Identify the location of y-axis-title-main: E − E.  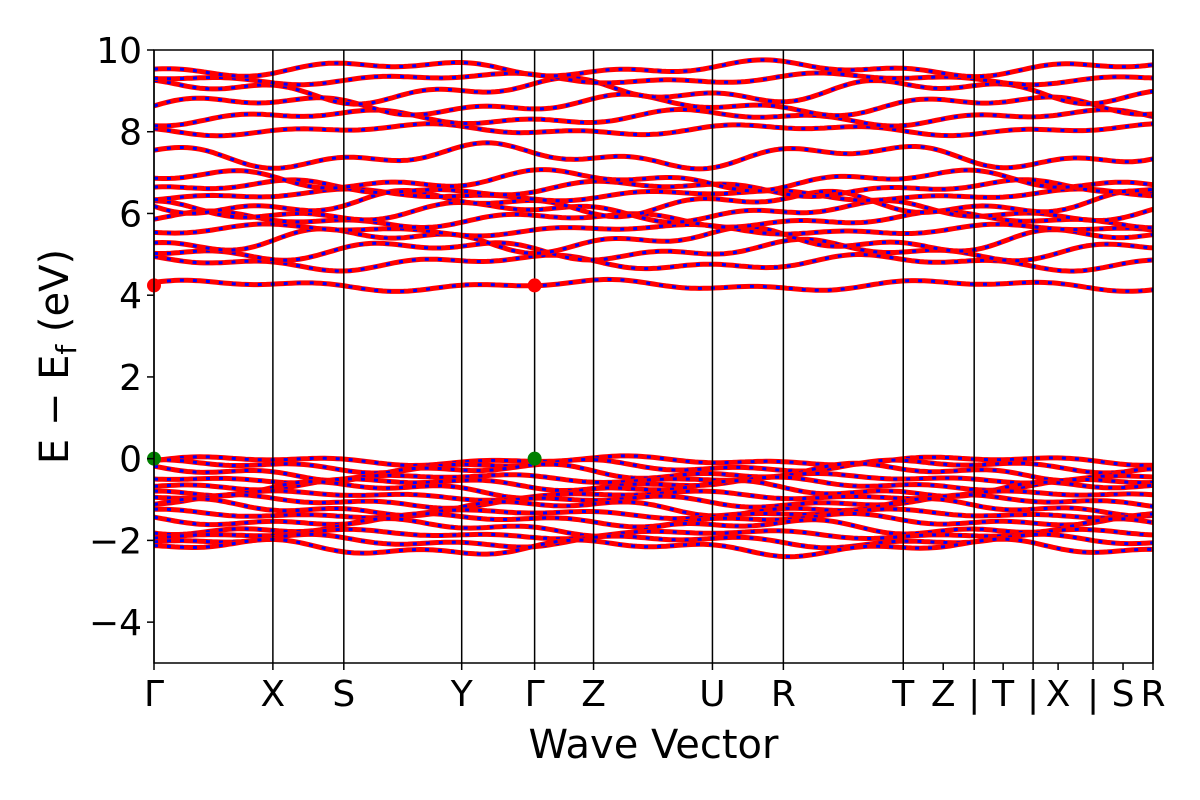
(55, 410).